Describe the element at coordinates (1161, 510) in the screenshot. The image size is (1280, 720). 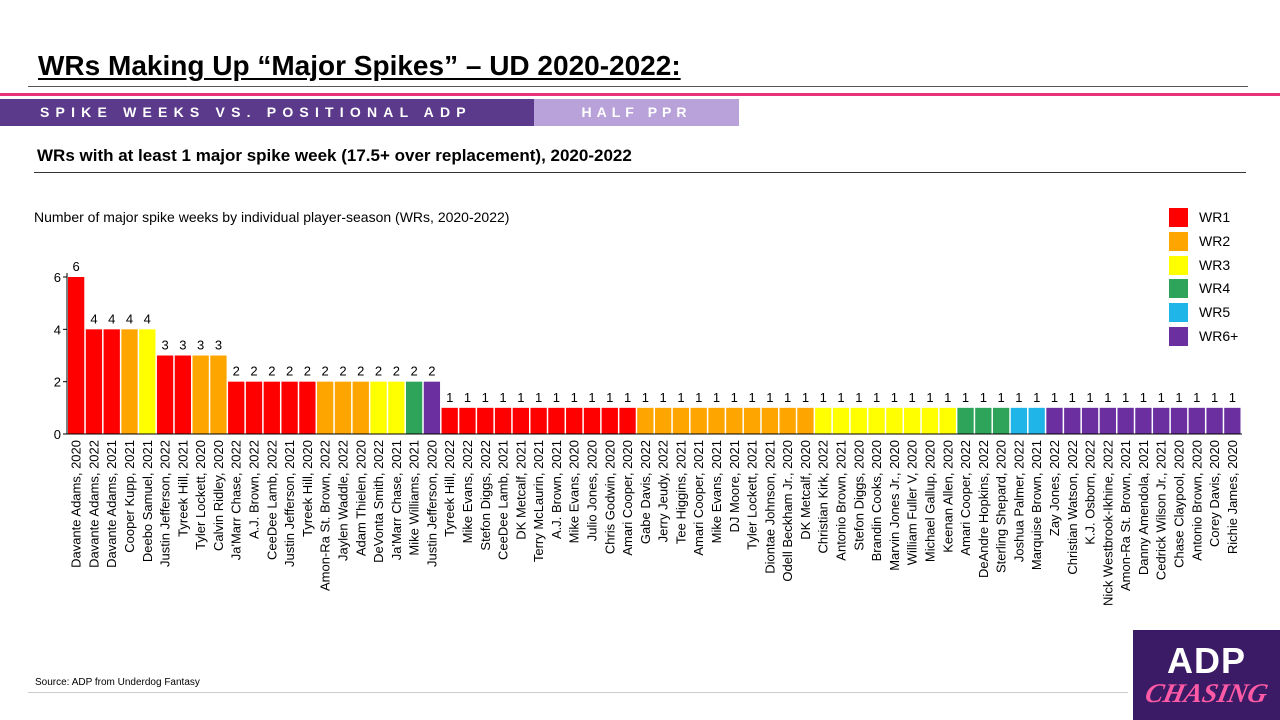
I see `category-label: Cedrick Wilson Jr., 2021` at that location.